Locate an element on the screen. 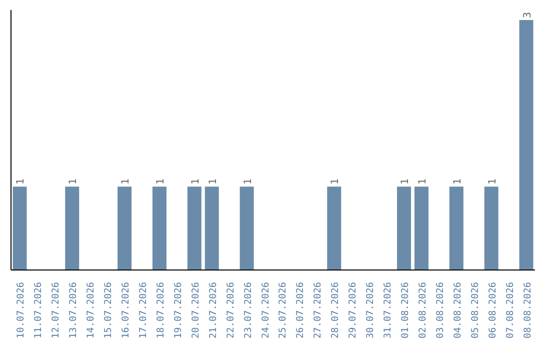 The width and height of the screenshot is (540, 340). x-tick-label: 30.07.2026 is located at coordinates (370, 310).